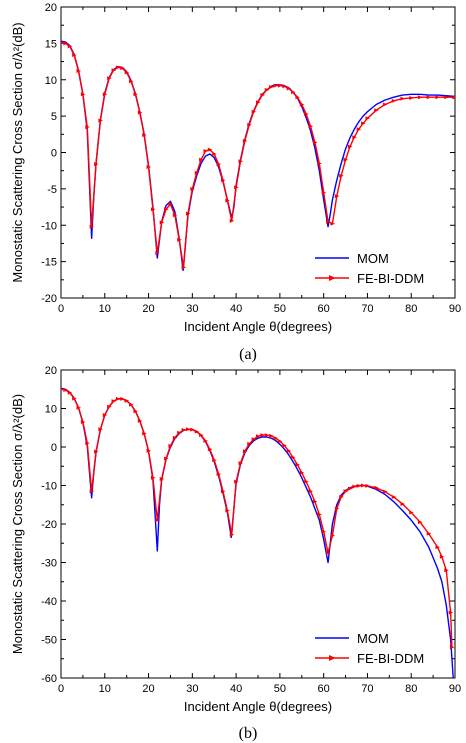 The height and width of the screenshot is (743, 466). Describe the element at coordinates (390, 278) in the screenshot. I see `legend-label: FE-BI-DDM` at that location.